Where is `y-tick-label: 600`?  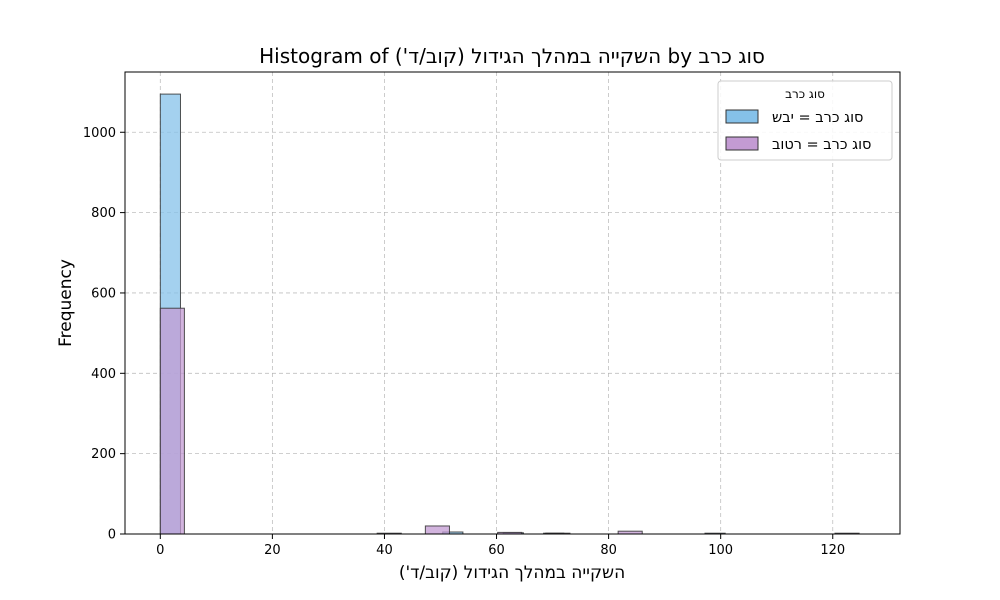
y-tick-label: 600 is located at coordinates (103, 293).